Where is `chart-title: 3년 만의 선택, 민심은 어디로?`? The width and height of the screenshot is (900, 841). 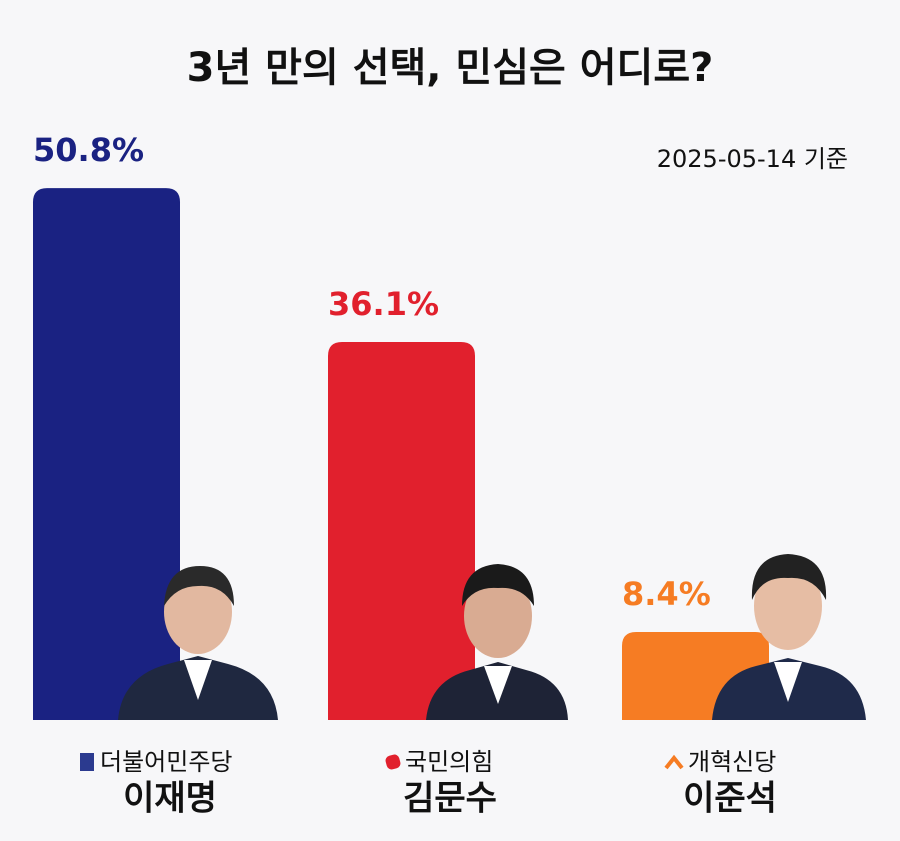 chart-title: 3년 만의 선택, 민심은 어디로? is located at coordinates (450, 68).